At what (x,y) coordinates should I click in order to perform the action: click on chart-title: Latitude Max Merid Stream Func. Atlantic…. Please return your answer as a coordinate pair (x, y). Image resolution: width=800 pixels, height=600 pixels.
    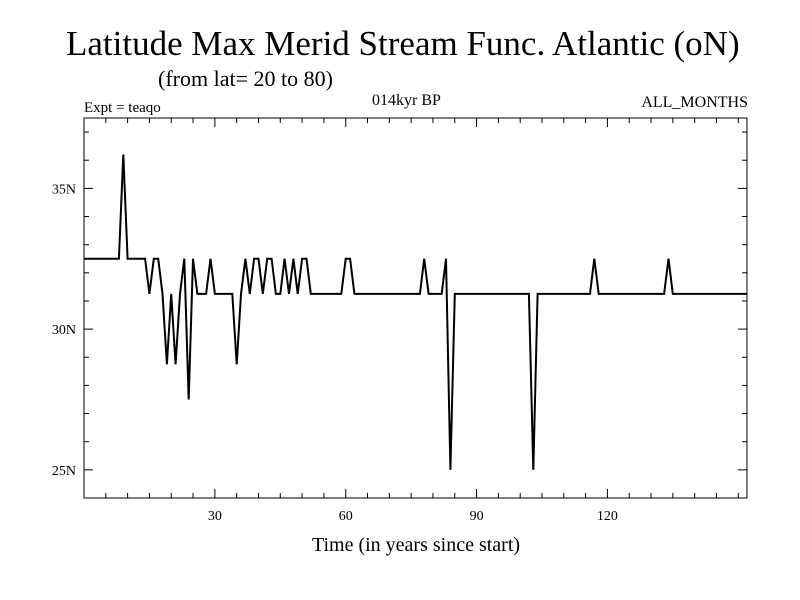
    Looking at the image, I should click on (403, 43).